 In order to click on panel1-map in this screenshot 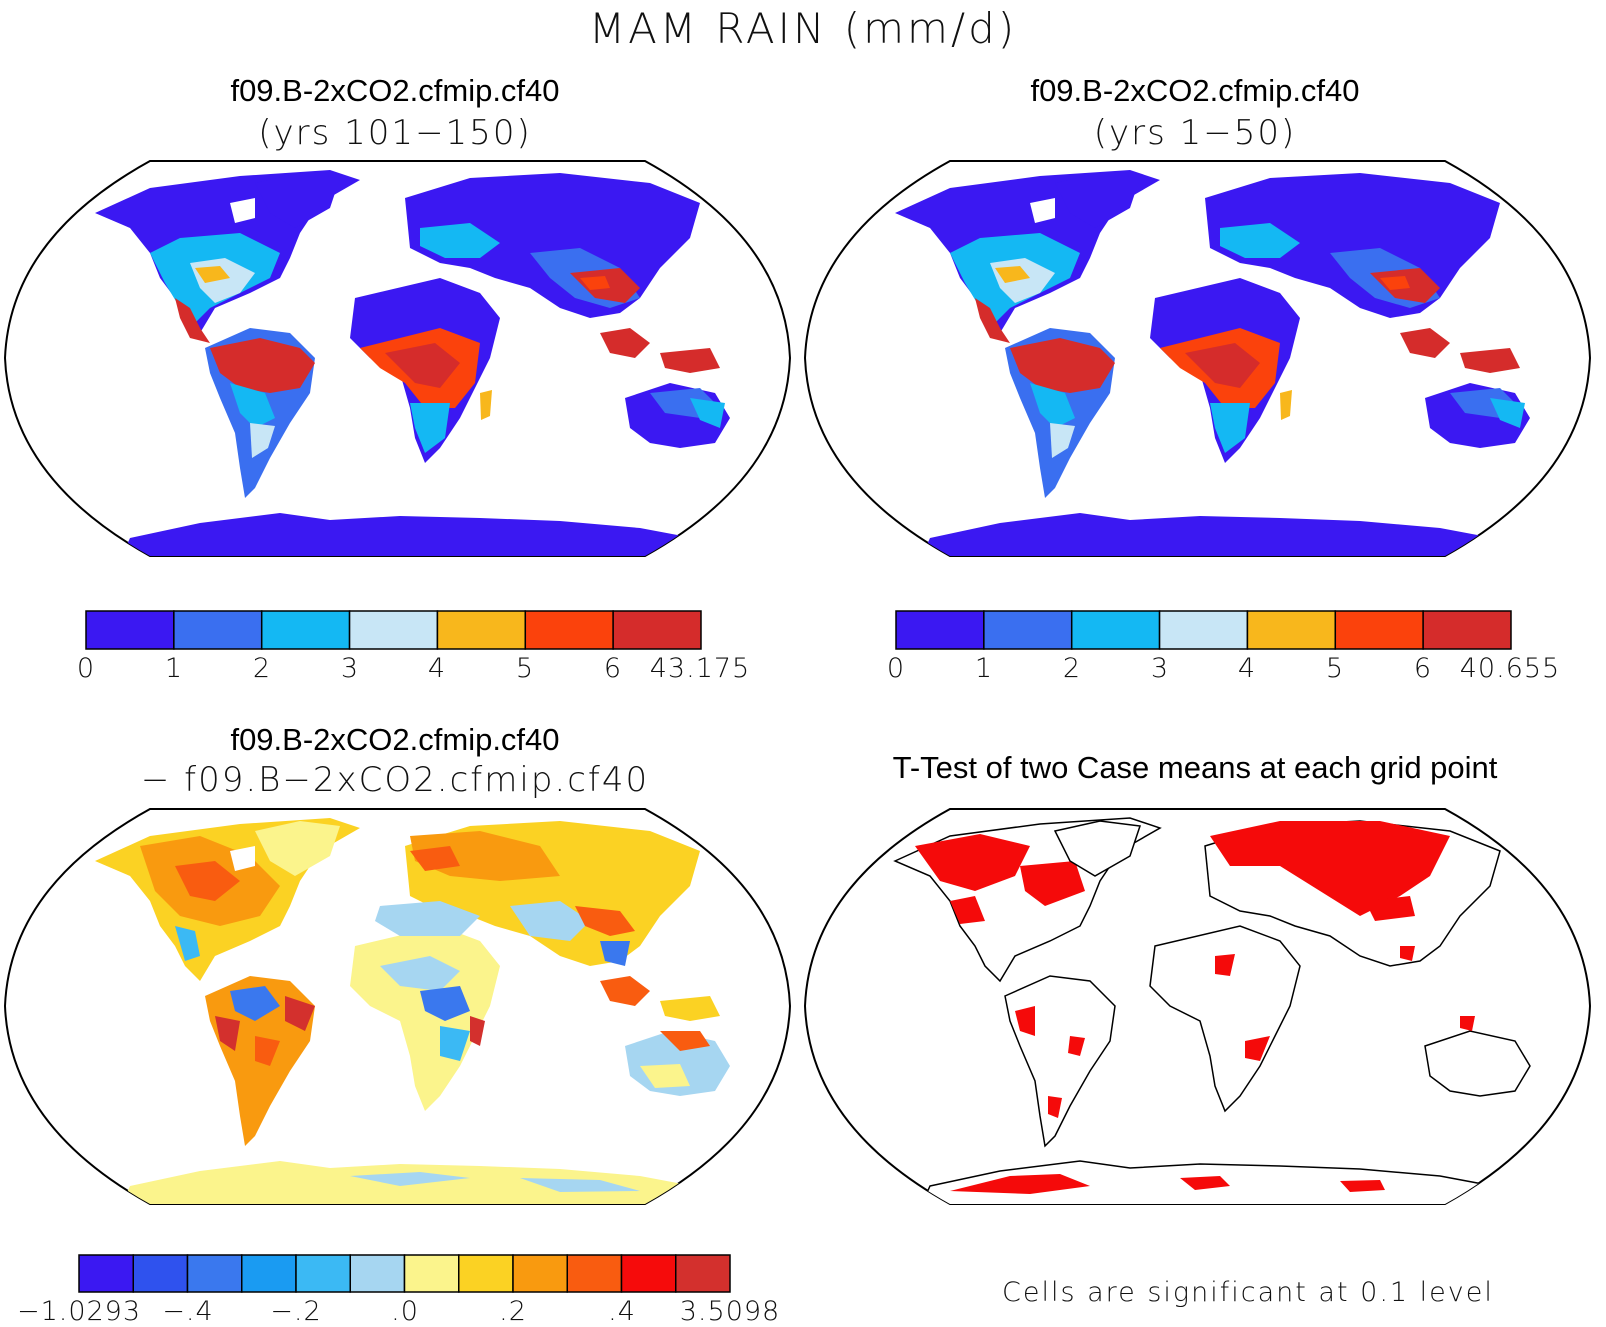, I will do `click(397, 358)`.